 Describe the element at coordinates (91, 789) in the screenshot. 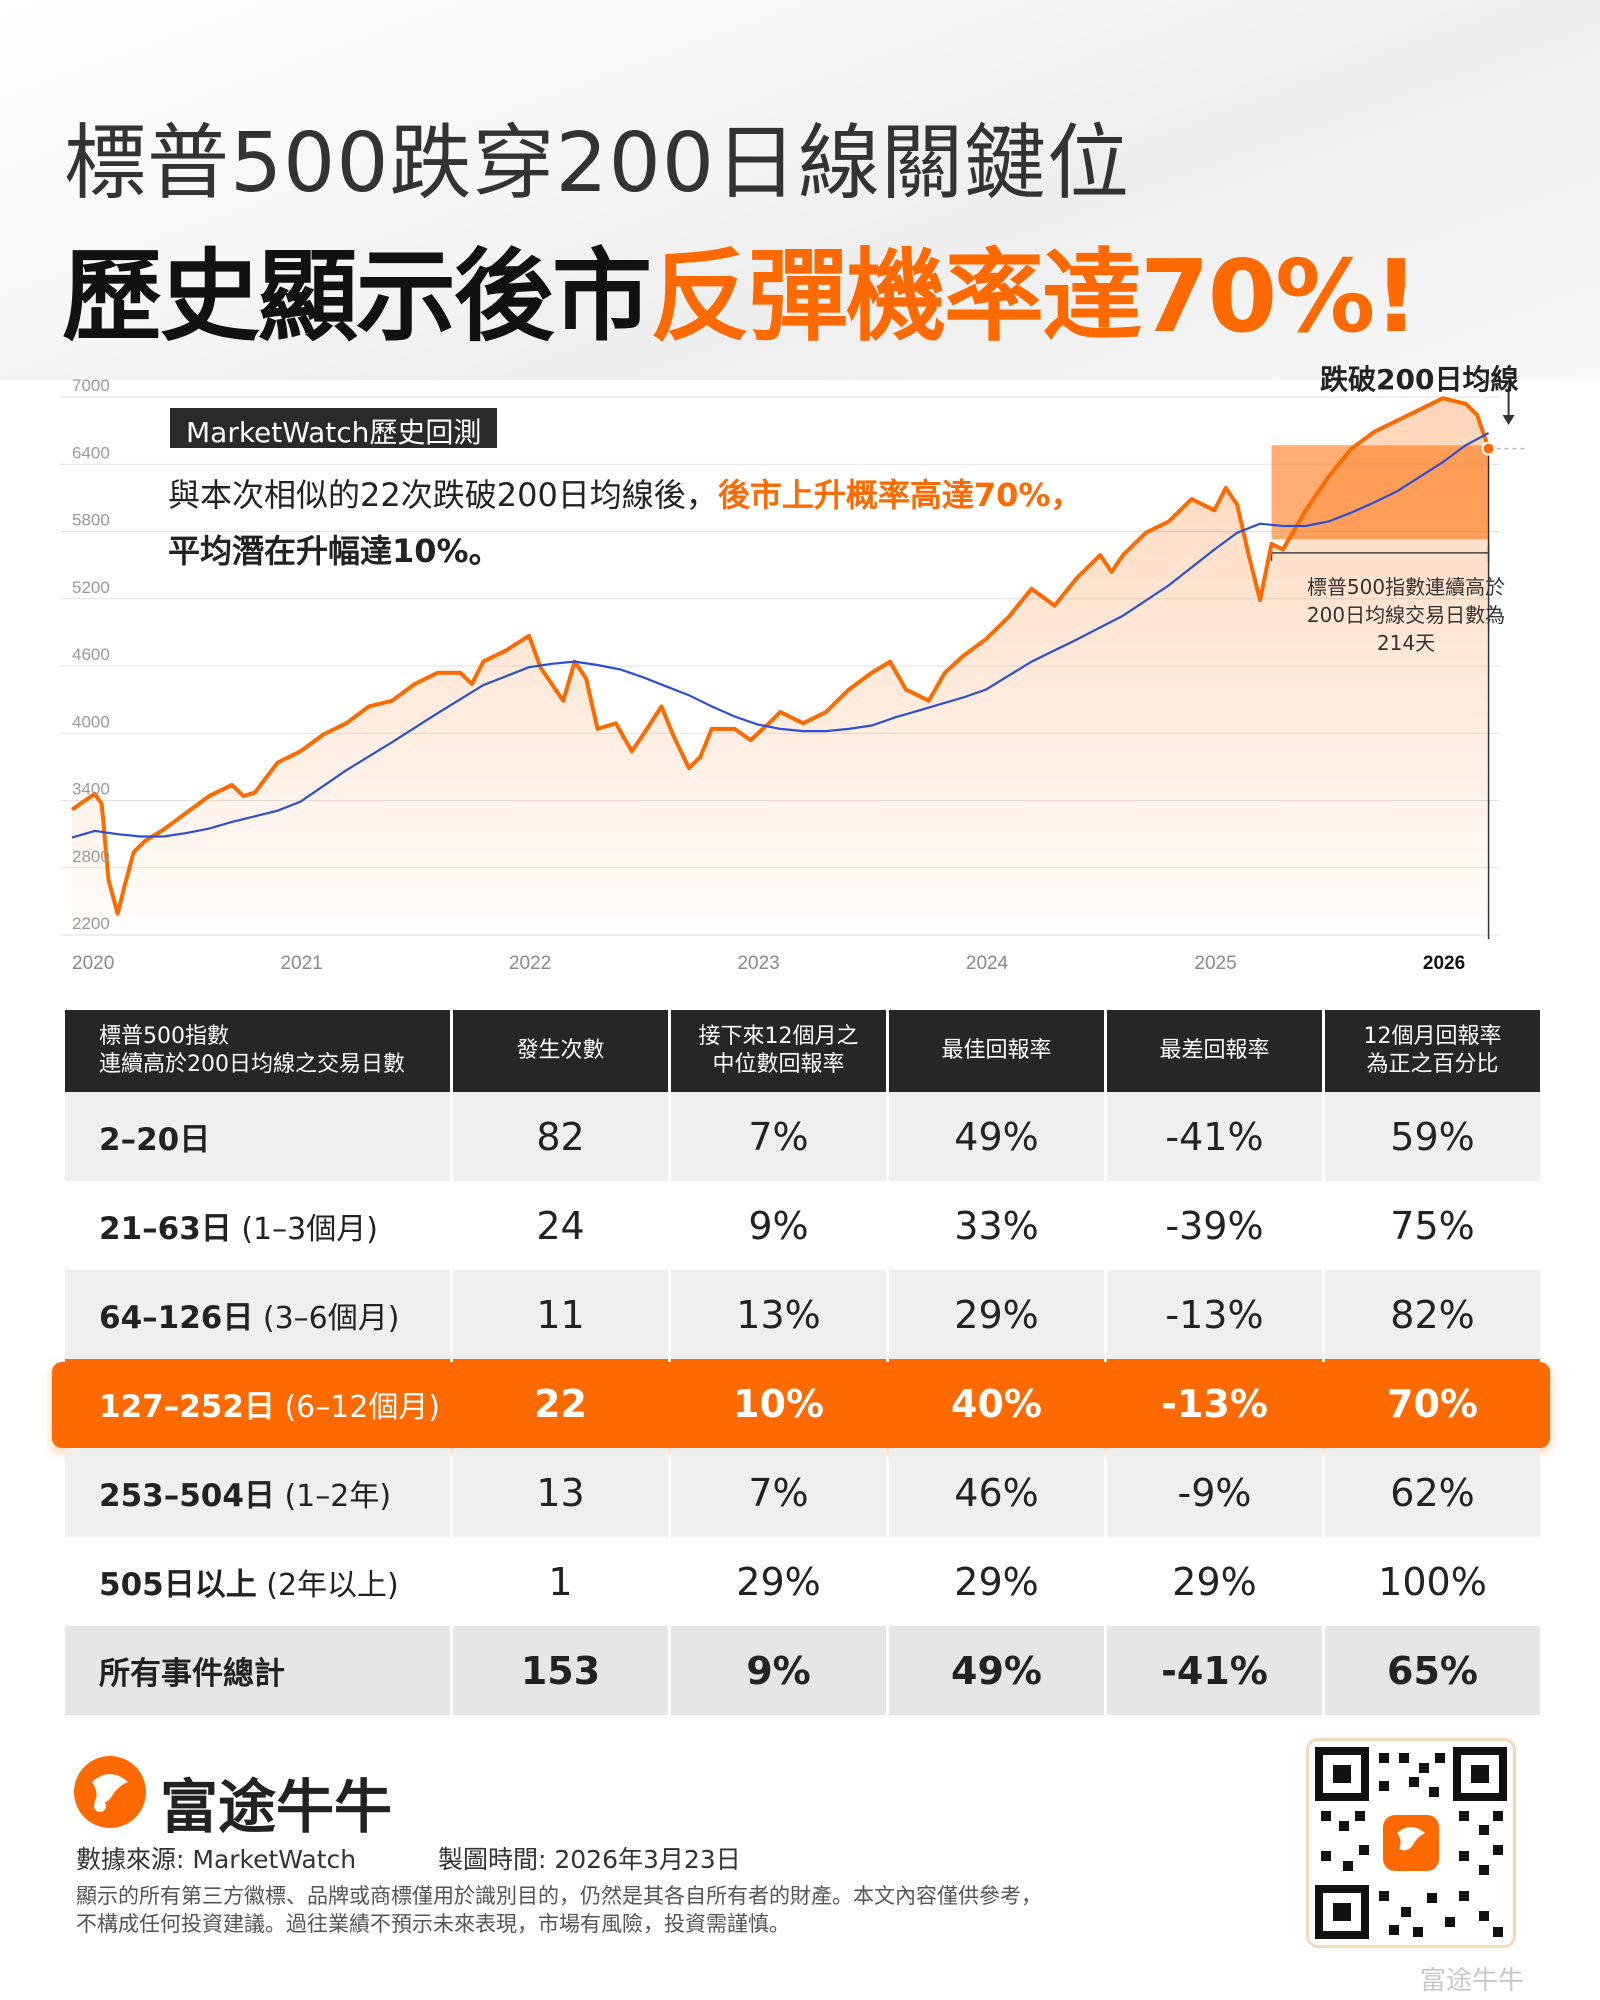

I see `y-tick-label: 3400` at that location.